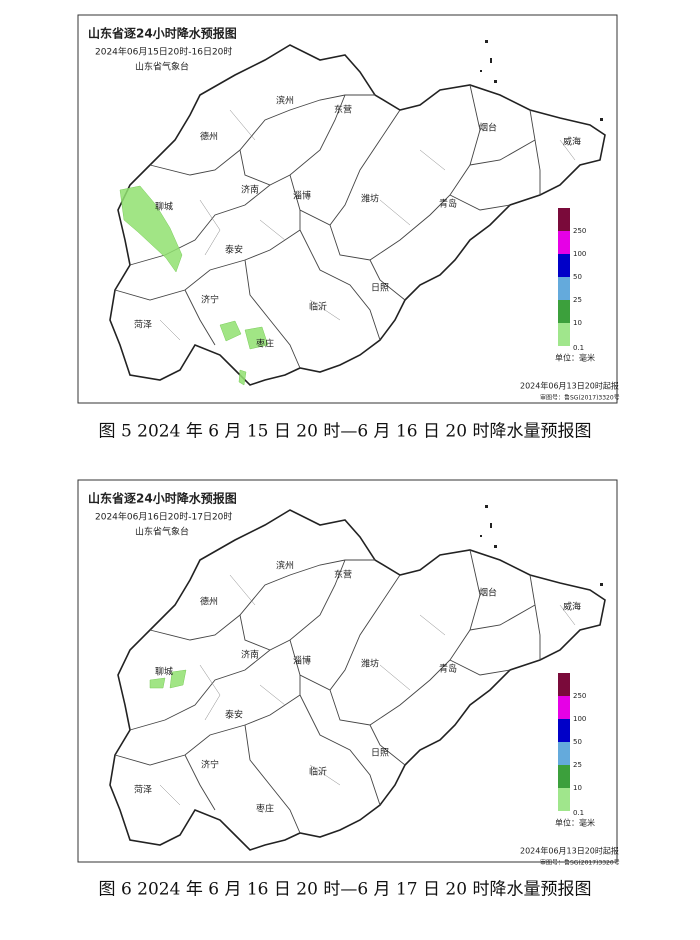  I want to click on map-period: 2024年06月15日20时-16日20时, so click(163, 52).